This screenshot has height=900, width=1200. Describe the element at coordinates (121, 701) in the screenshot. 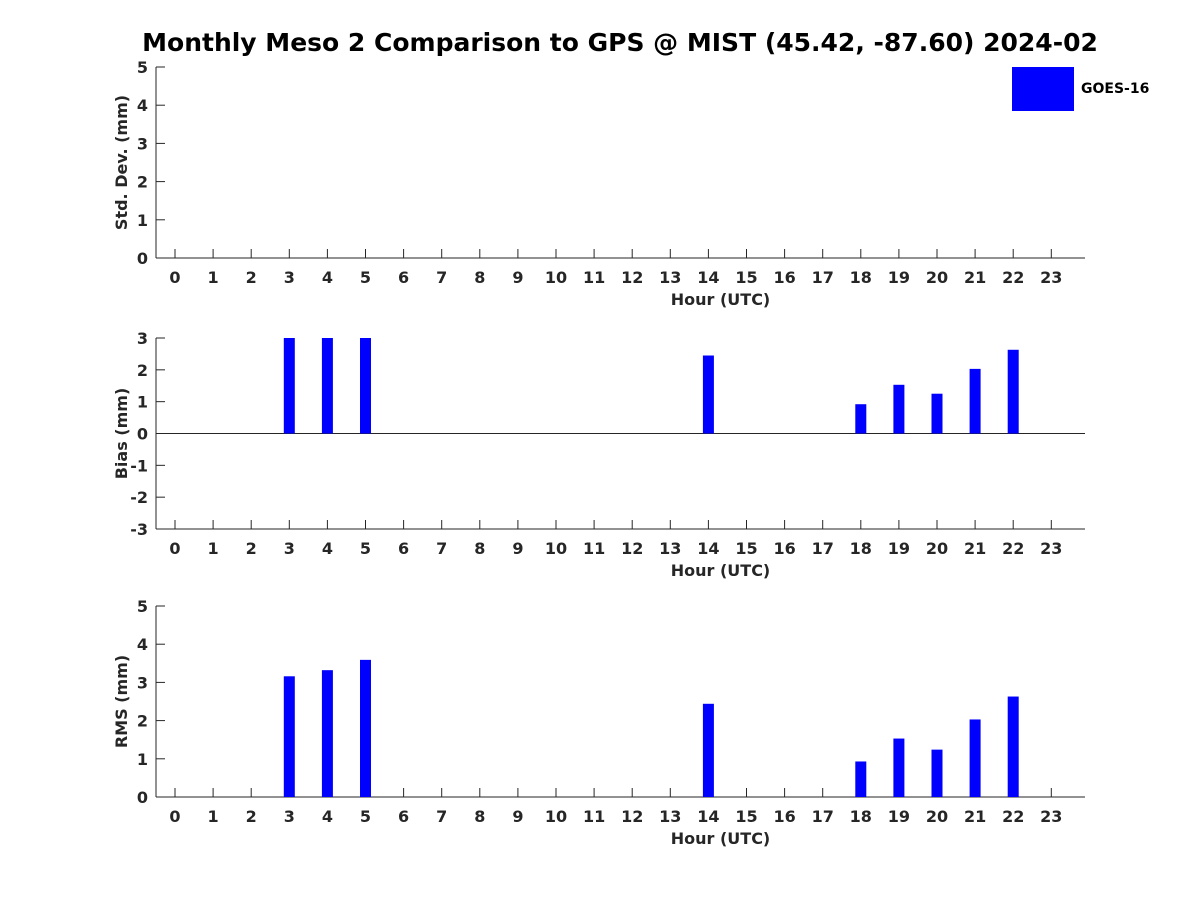

I see `y-axis-label: RMS (mm)` at that location.